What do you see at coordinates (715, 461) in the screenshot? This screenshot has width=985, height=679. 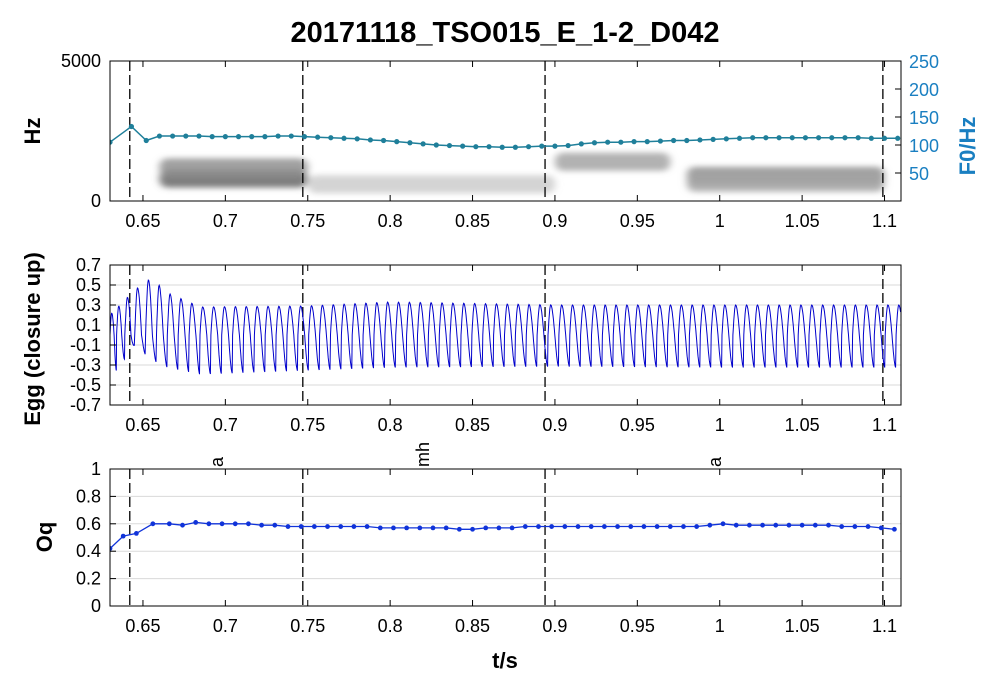 I see `segment-label: a` at bounding box center [715, 461].